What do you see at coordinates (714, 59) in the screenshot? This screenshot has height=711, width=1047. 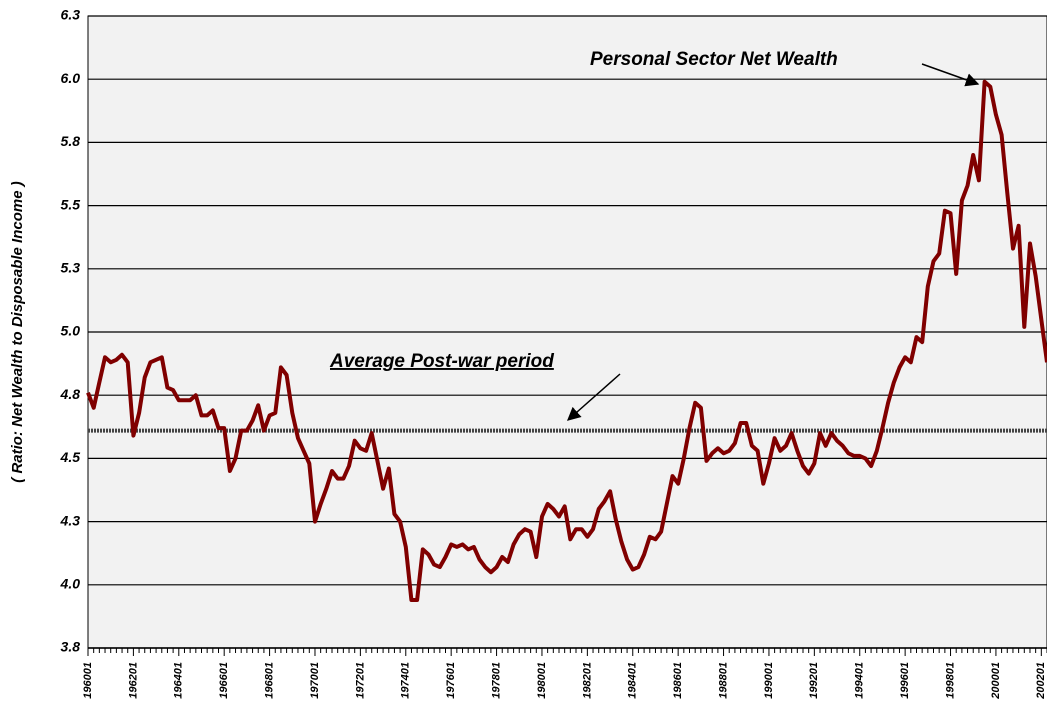 I see `annotation-label: Personal Sector Net Wealth` at bounding box center [714, 59].